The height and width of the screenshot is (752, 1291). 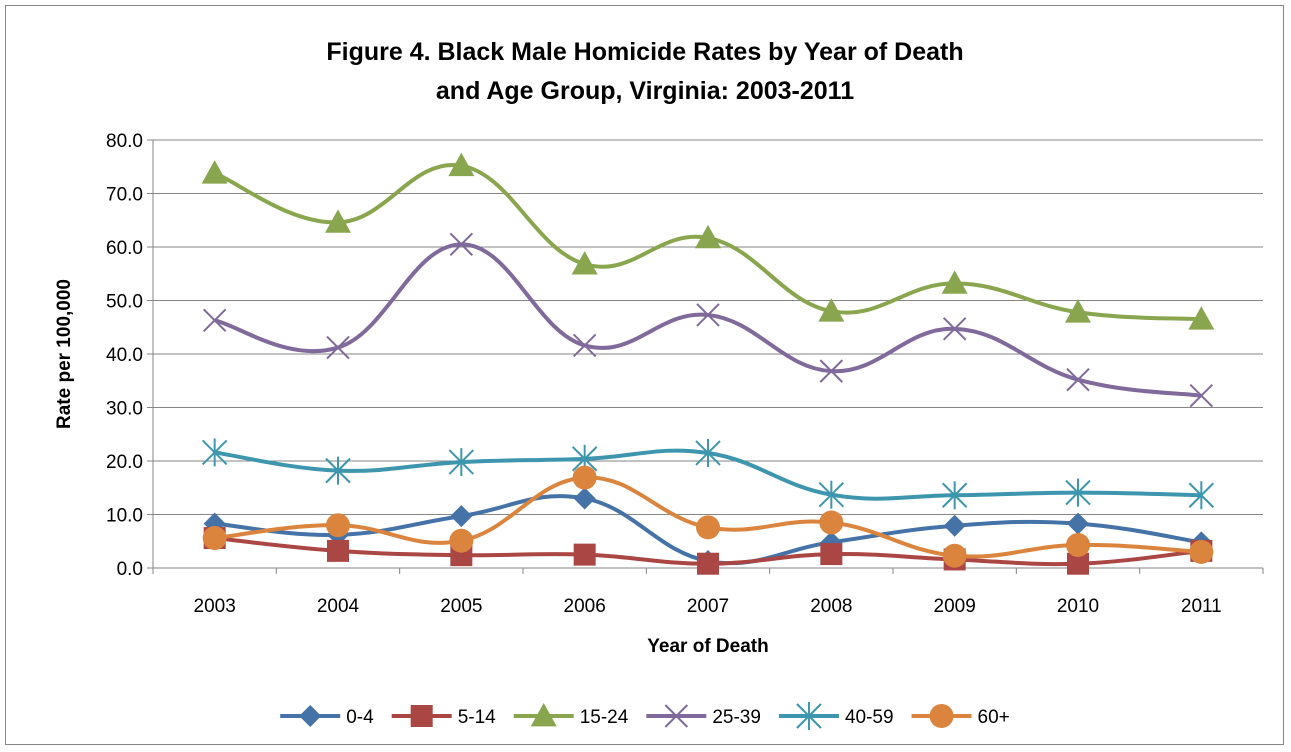 What do you see at coordinates (124, 195) in the screenshot?
I see `y-tick-label: 70.0` at bounding box center [124, 195].